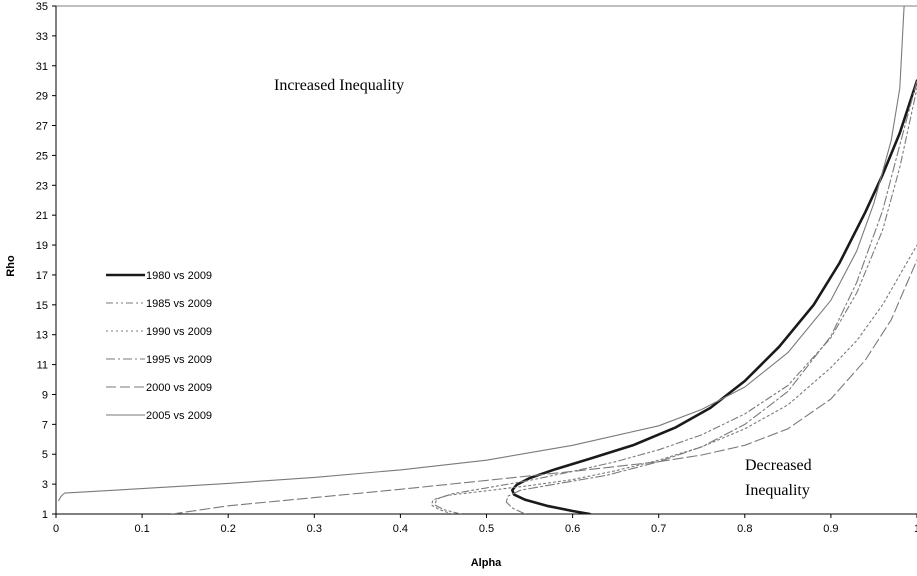 The image size is (917, 576). What do you see at coordinates (42, 156) in the screenshot?
I see `y-tick-label: 25` at bounding box center [42, 156].